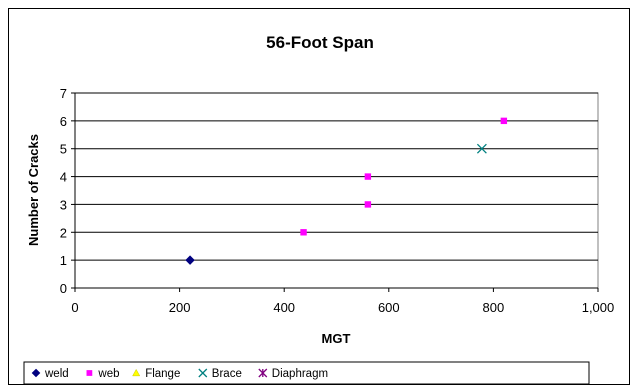  Describe the element at coordinates (180, 307) in the screenshot. I see `x-tick-label: 200` at that location.